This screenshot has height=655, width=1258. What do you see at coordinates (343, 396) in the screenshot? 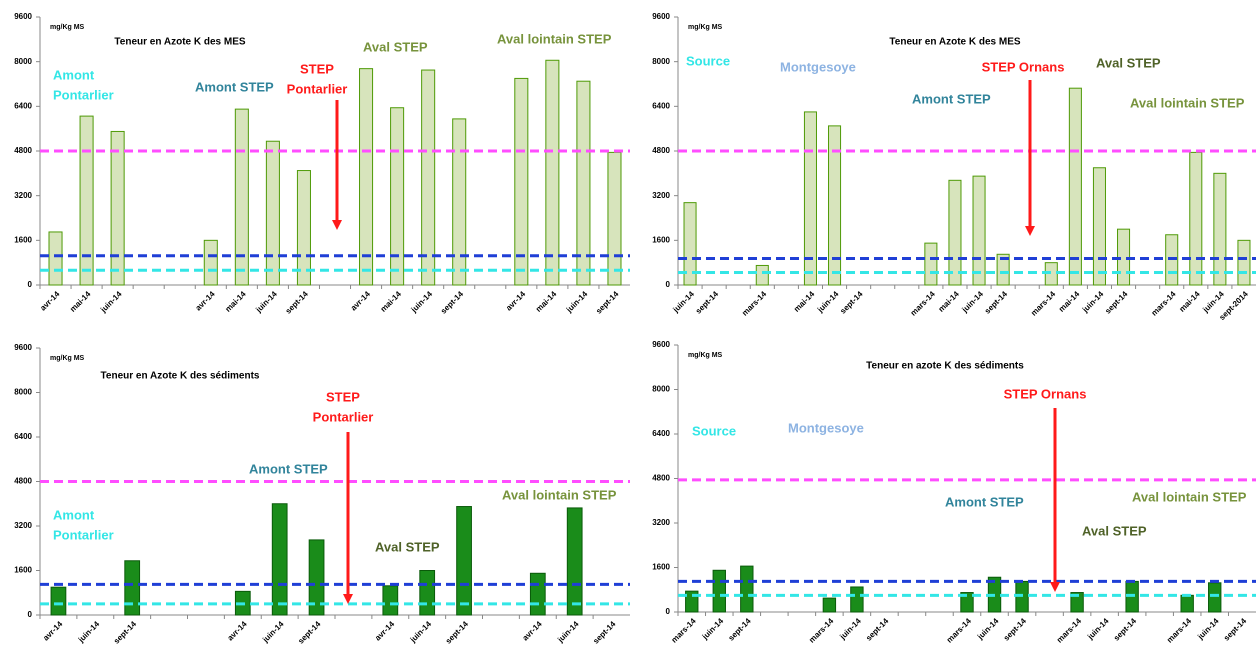
I see `annotation: STEP` at bounding box center [343, 396].